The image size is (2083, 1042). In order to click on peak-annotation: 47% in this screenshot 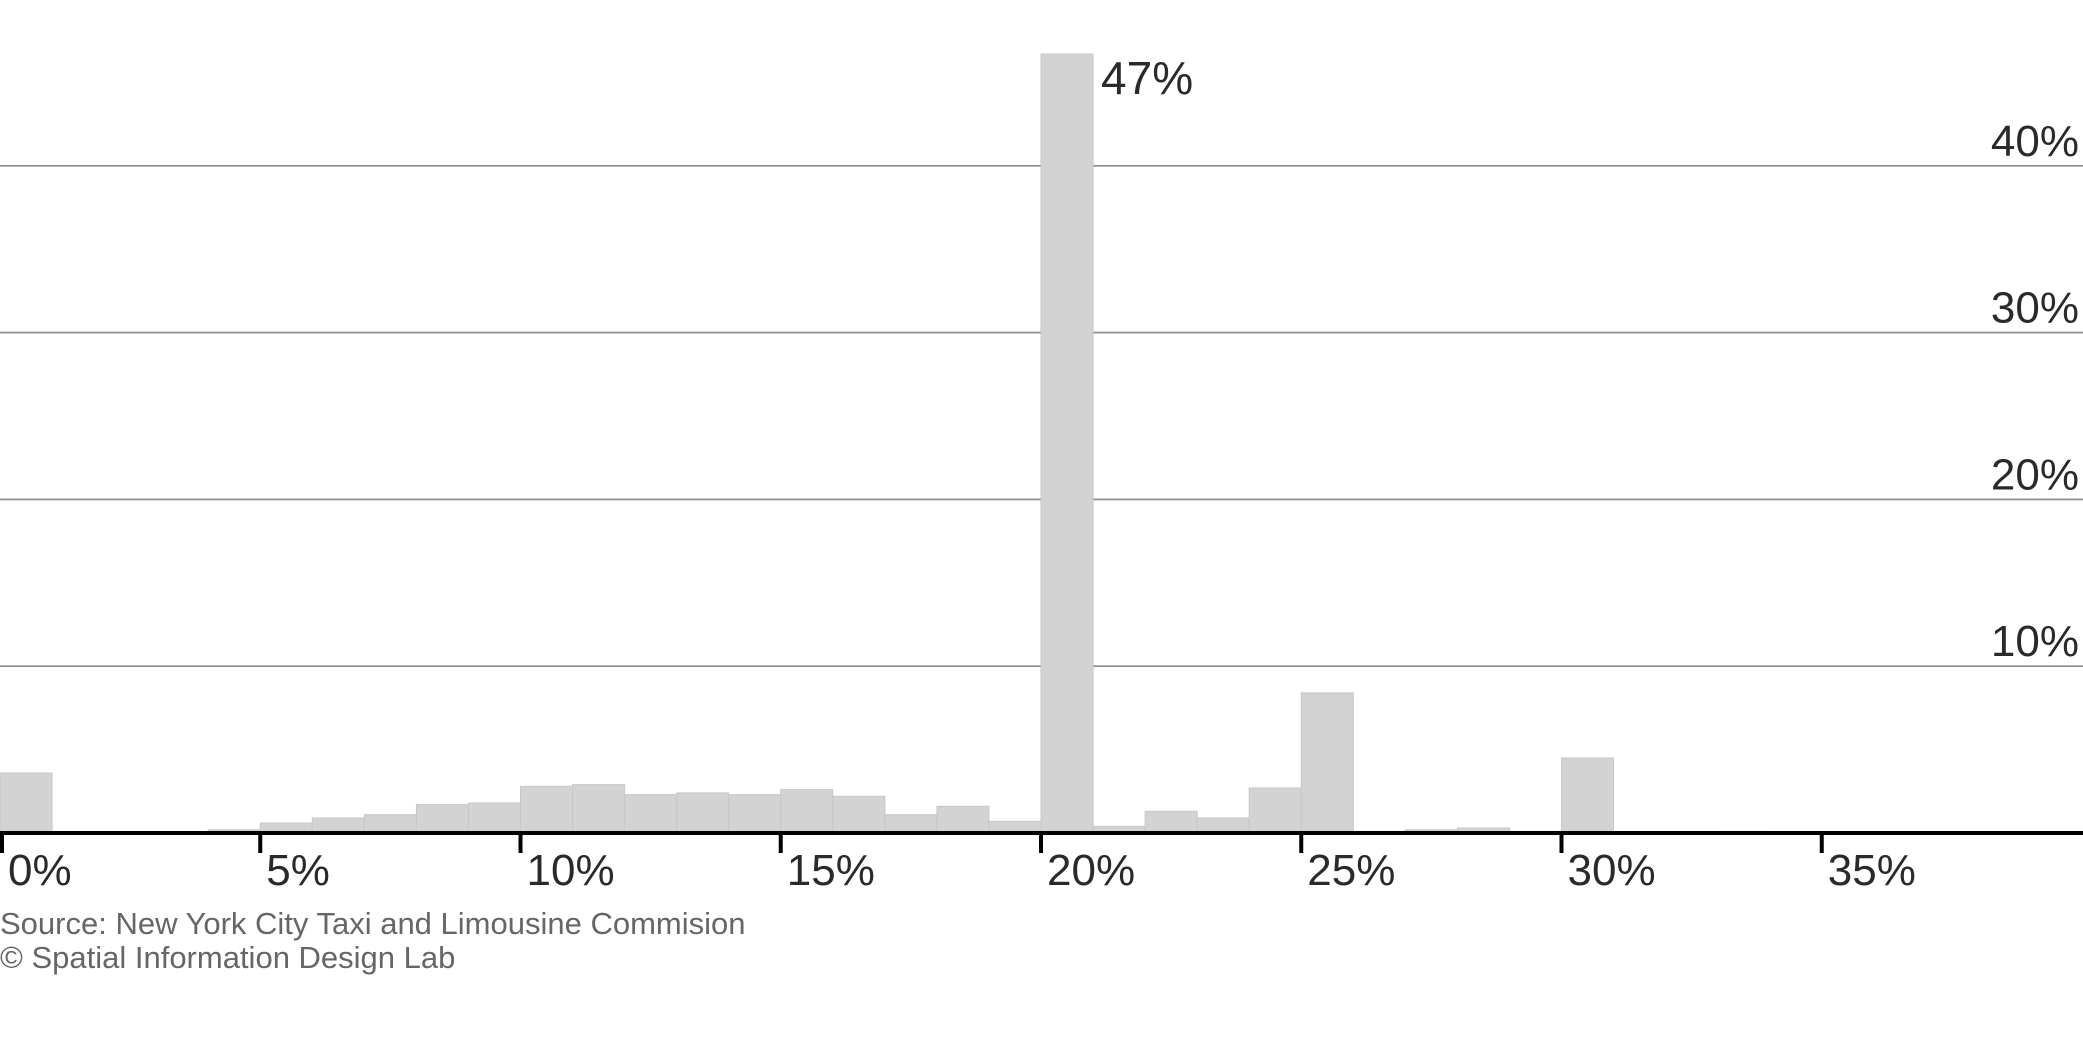, I will do `click(1147, 78)`.